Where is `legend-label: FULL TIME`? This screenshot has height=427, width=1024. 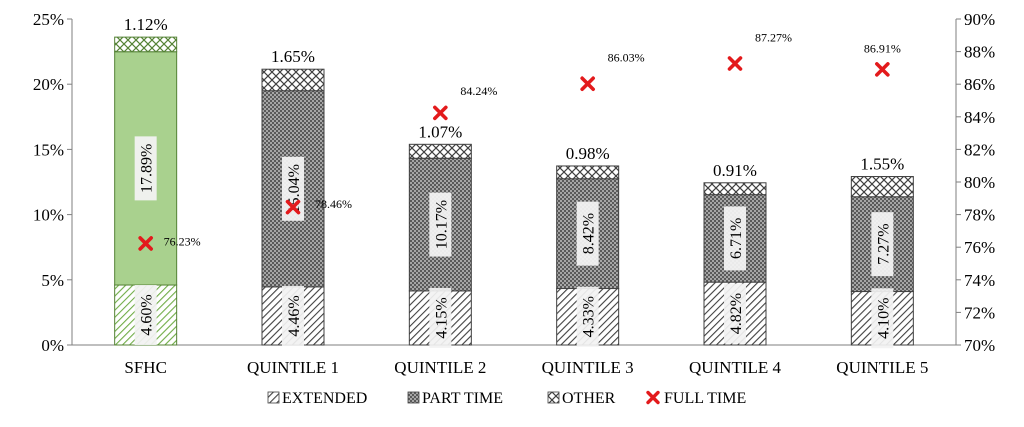 legend-label: FULL TIME is located at coordinates (705, 398).